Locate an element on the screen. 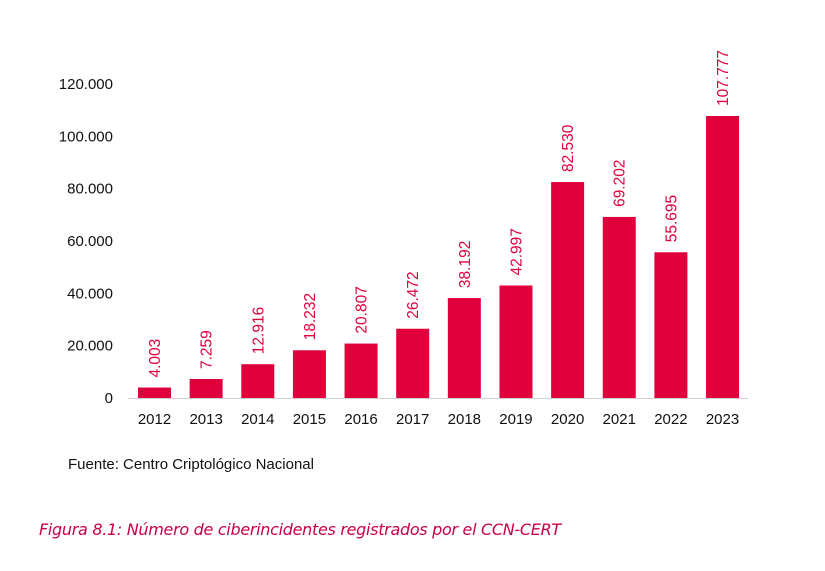 This screenshot has height=571, width=825. bar-2012 is located at coordinates (154, 392).